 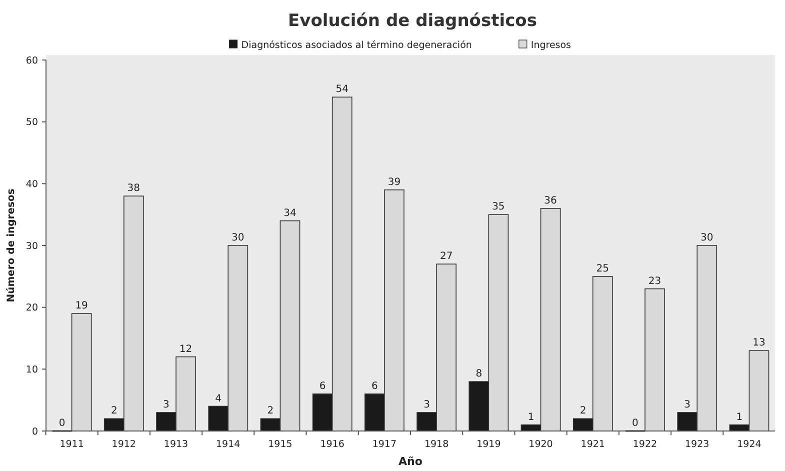 I want to click on y-tick-label: 60, so click(x=32, y=60).